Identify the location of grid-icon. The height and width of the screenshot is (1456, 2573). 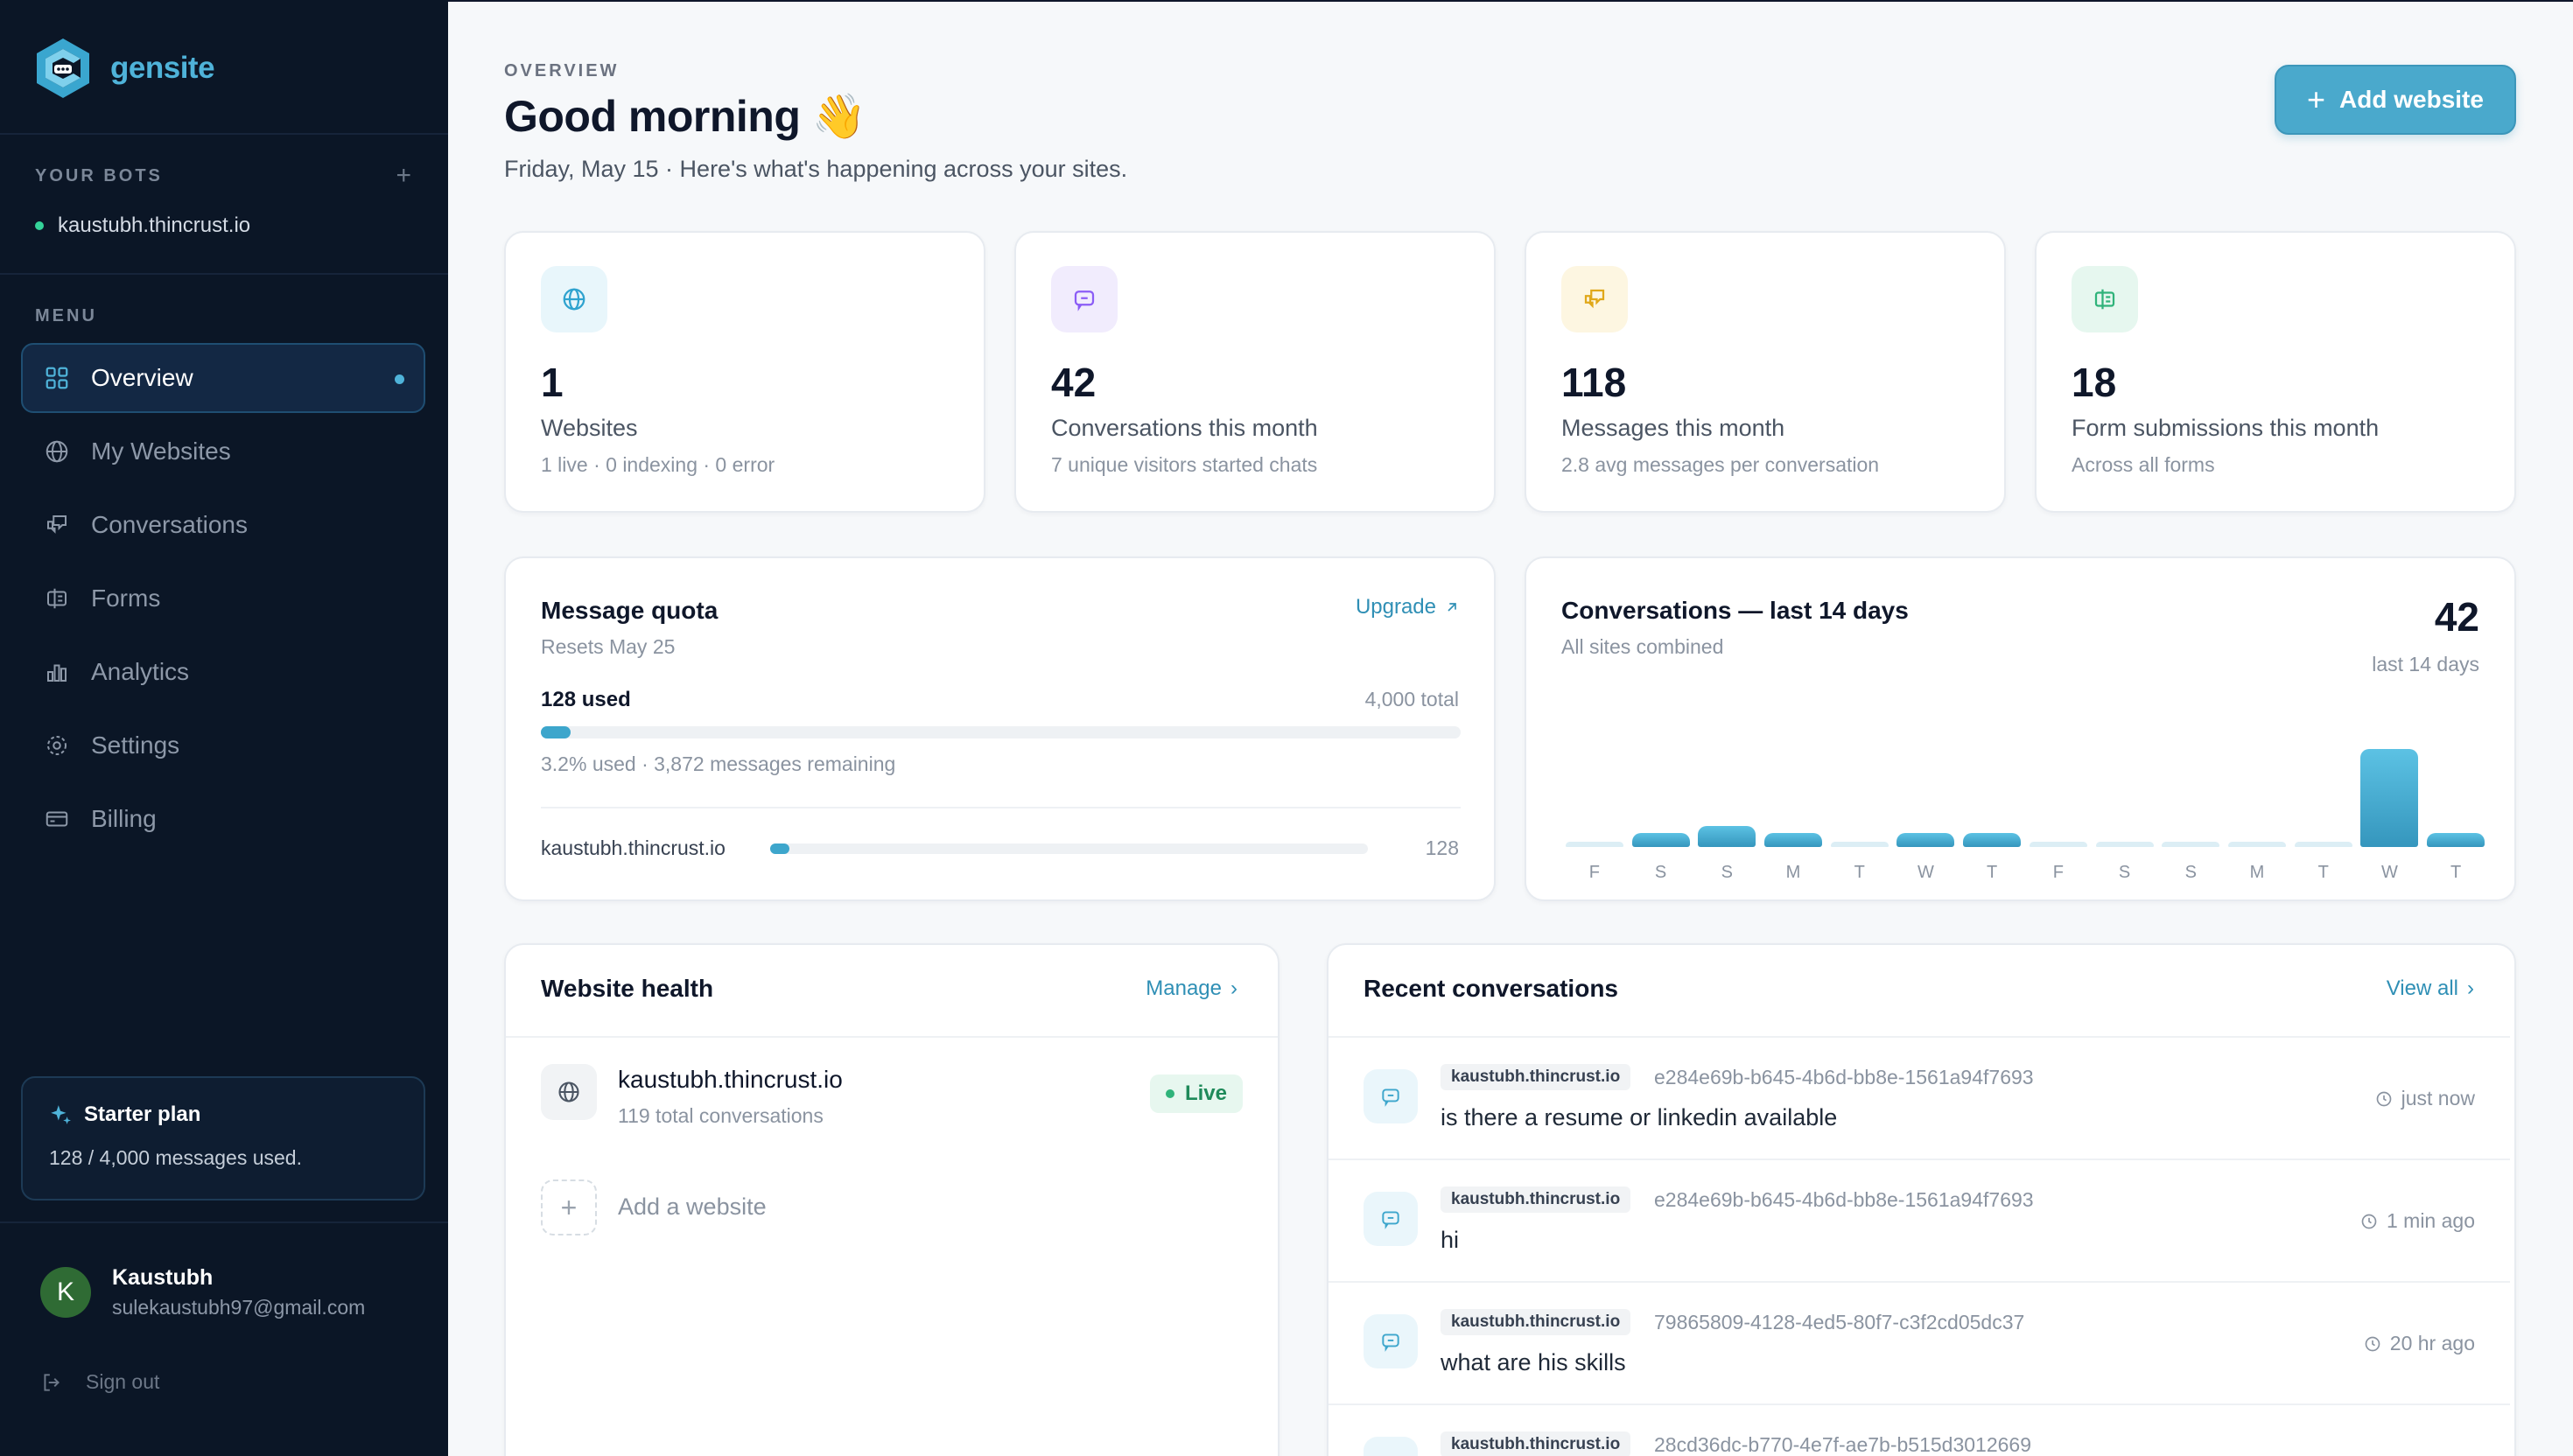
(57, 378).